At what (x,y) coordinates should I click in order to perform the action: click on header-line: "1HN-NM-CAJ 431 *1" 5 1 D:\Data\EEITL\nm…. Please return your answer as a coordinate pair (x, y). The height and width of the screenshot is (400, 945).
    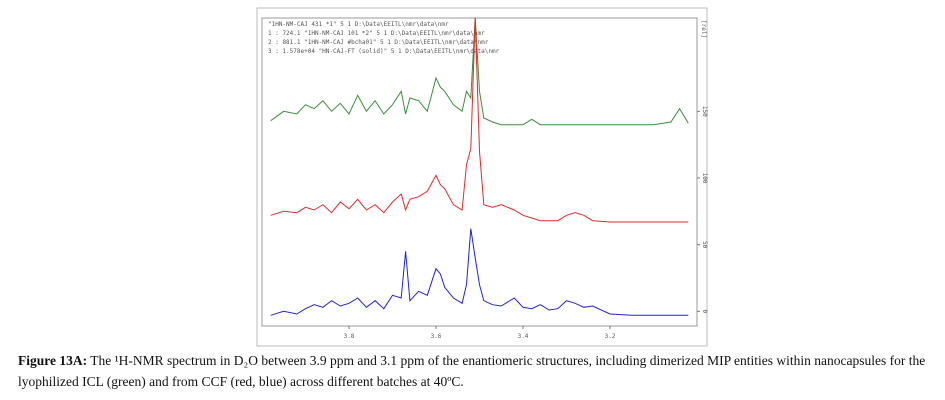
    Looking at the image, I should click on (358, 24).